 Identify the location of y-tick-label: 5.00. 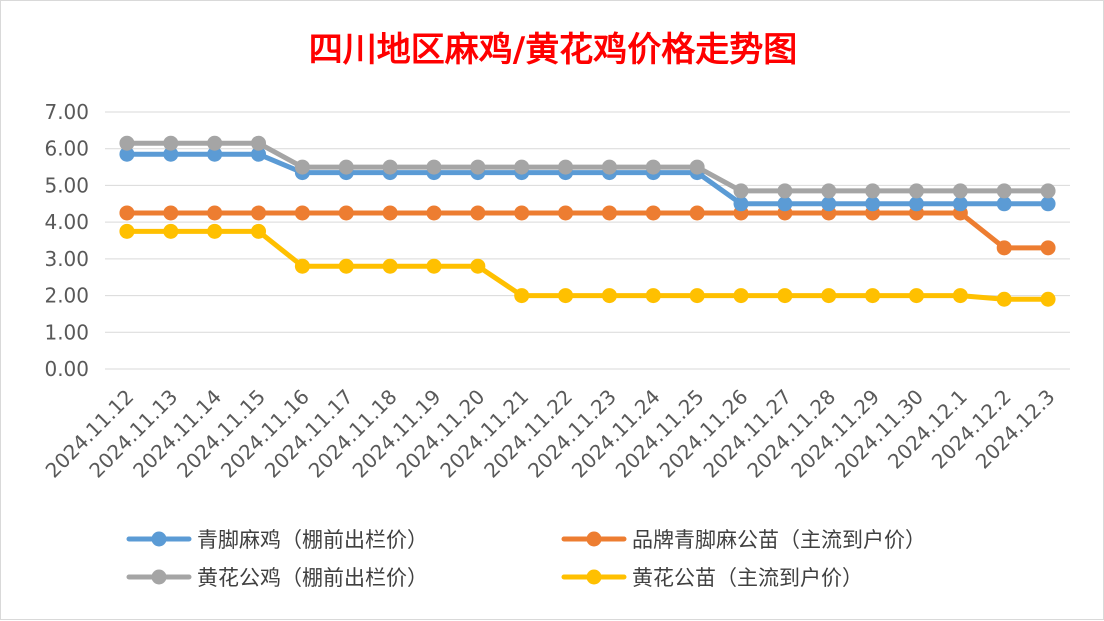
(66, 185).